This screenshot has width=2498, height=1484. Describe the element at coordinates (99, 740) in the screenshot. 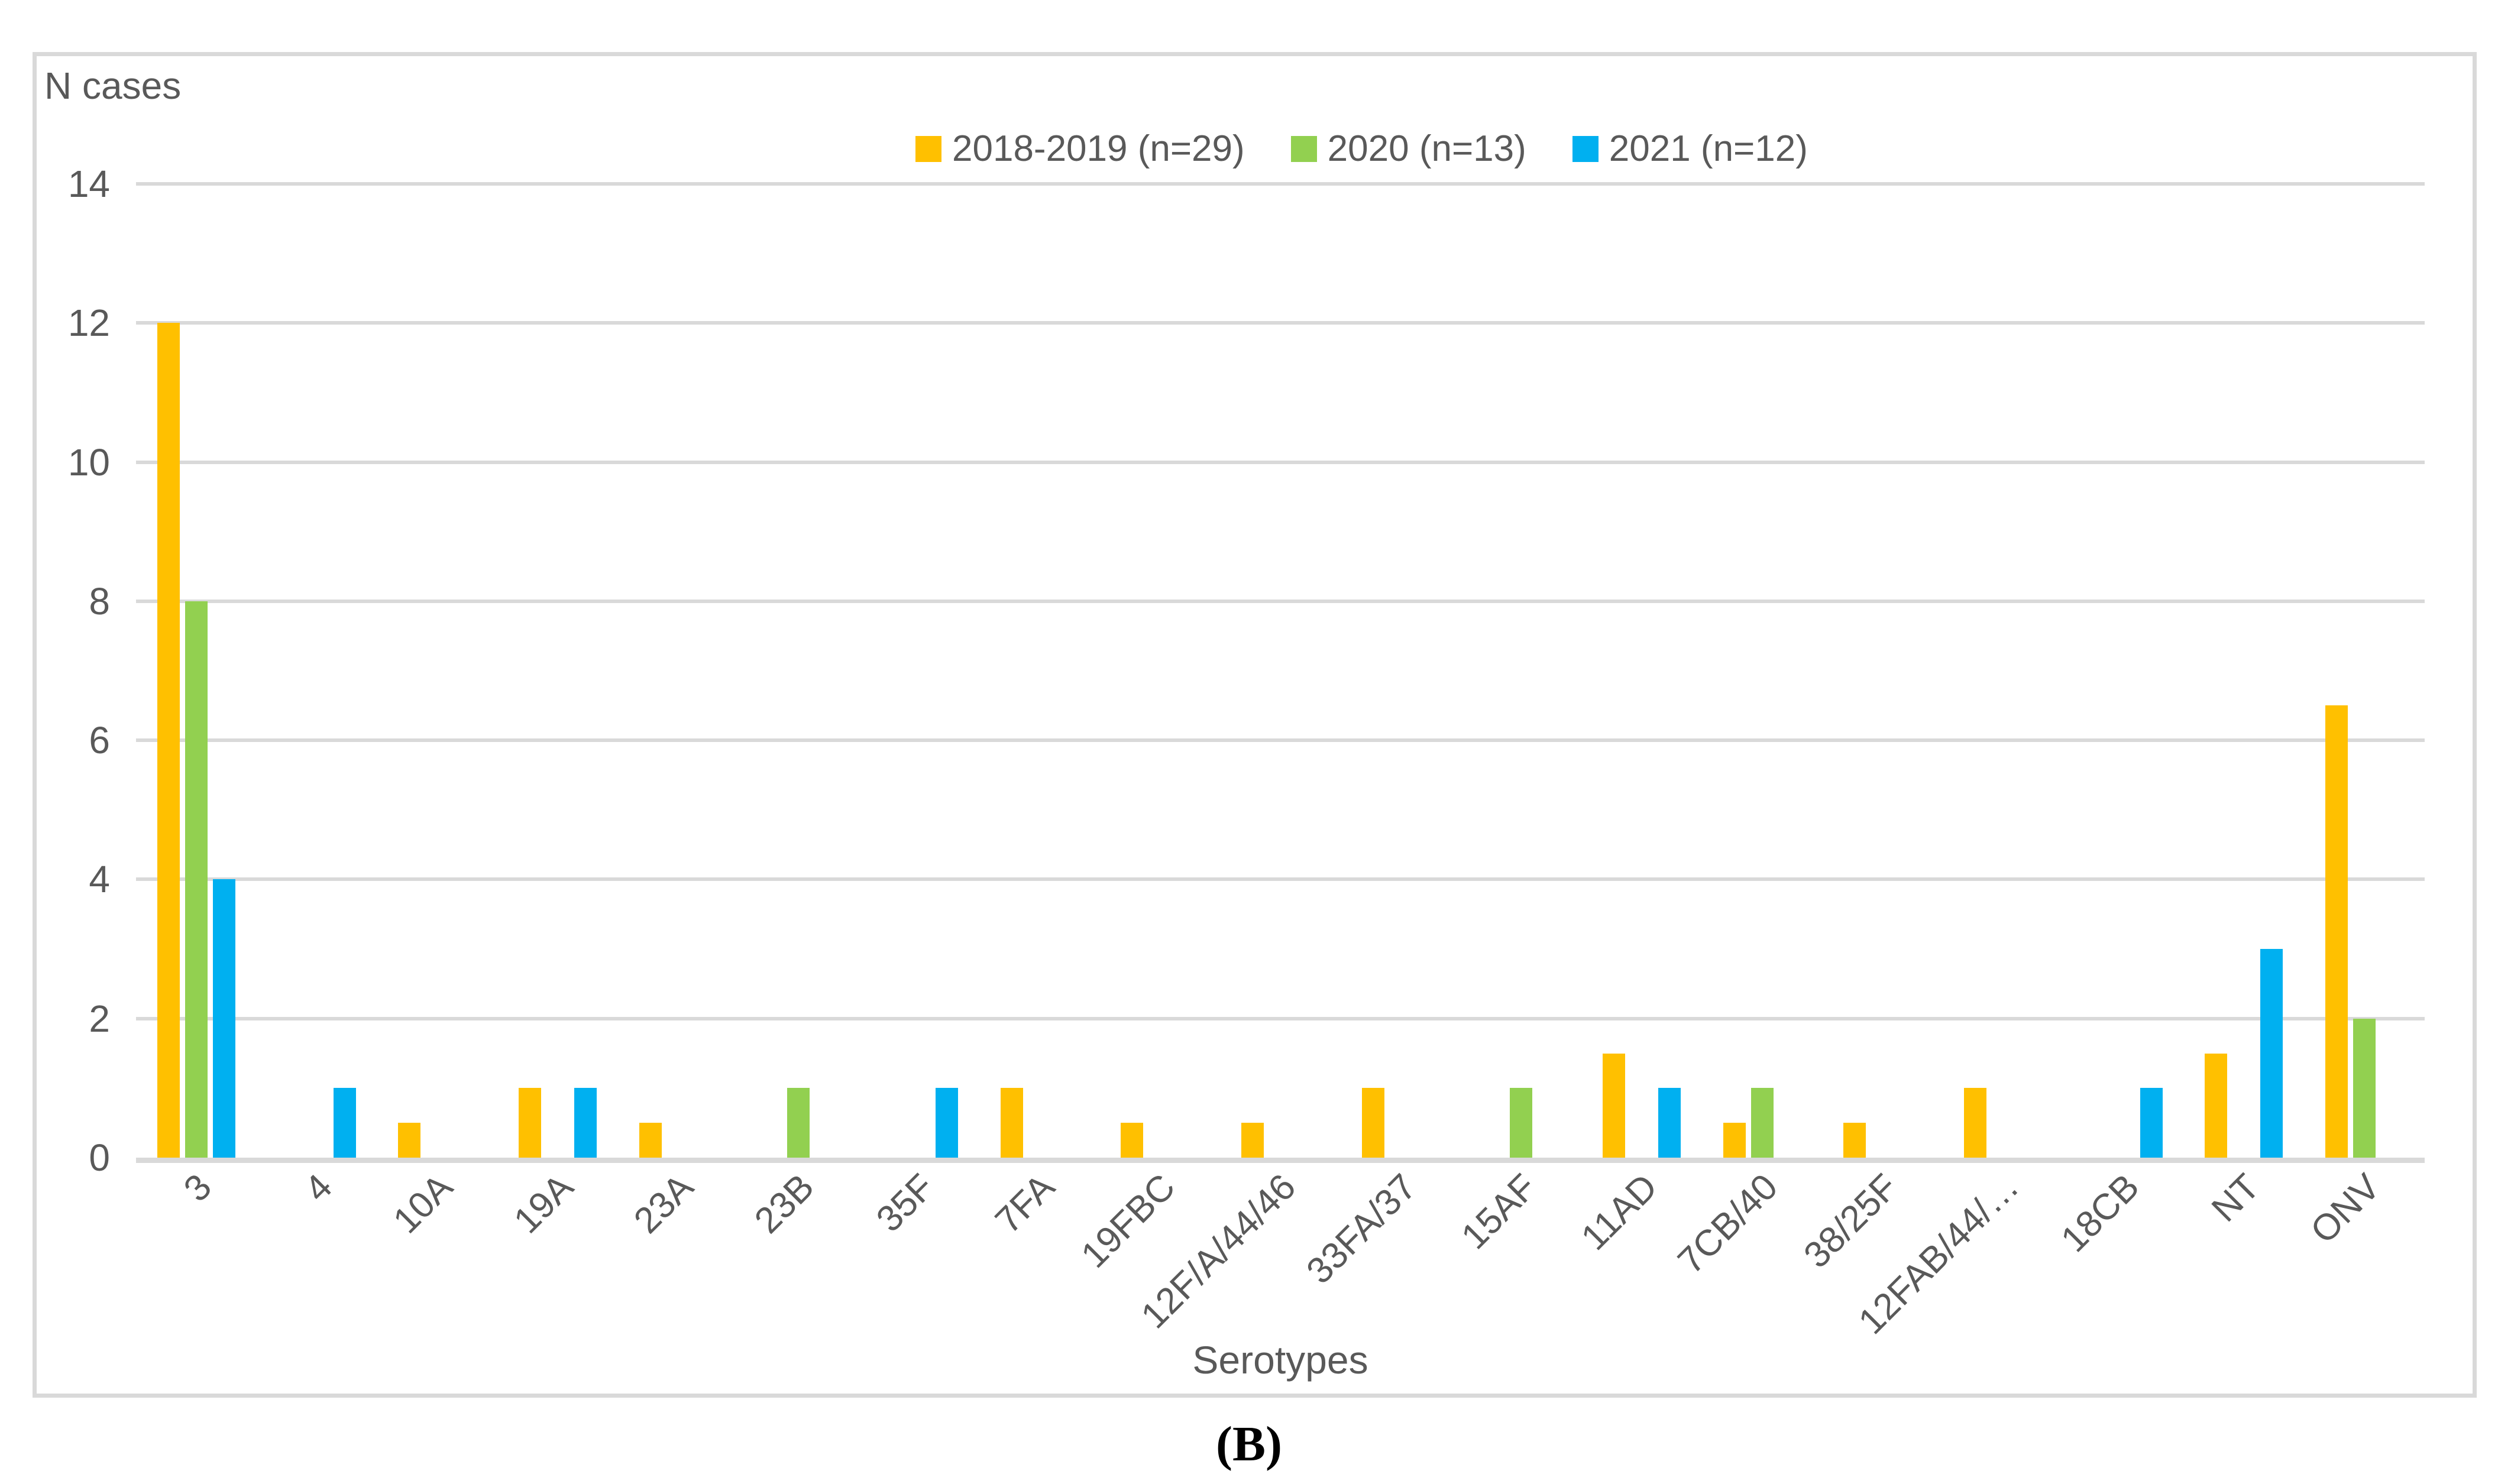

I see `y-tick-label: 6` at that location.